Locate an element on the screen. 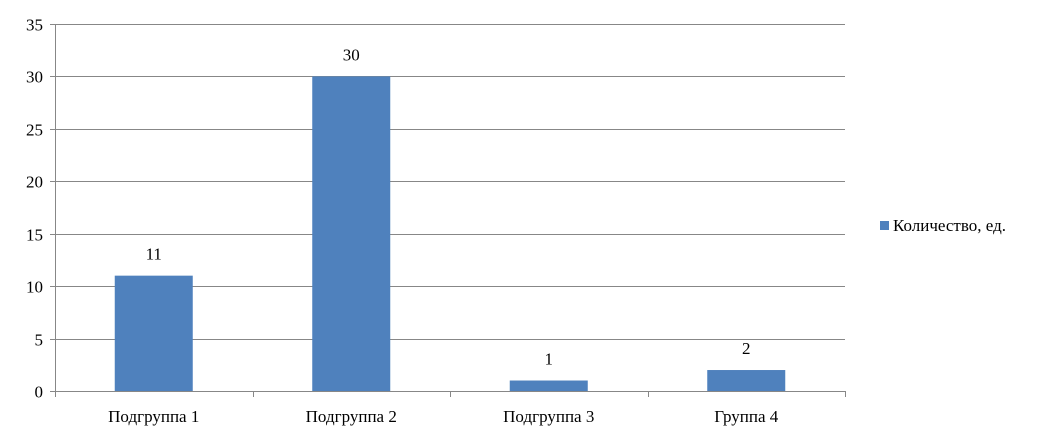 The width and height of the screenshot is (1055, 433). x-tick-label: Подгруппа 1 is located at coordinates (153, 416).